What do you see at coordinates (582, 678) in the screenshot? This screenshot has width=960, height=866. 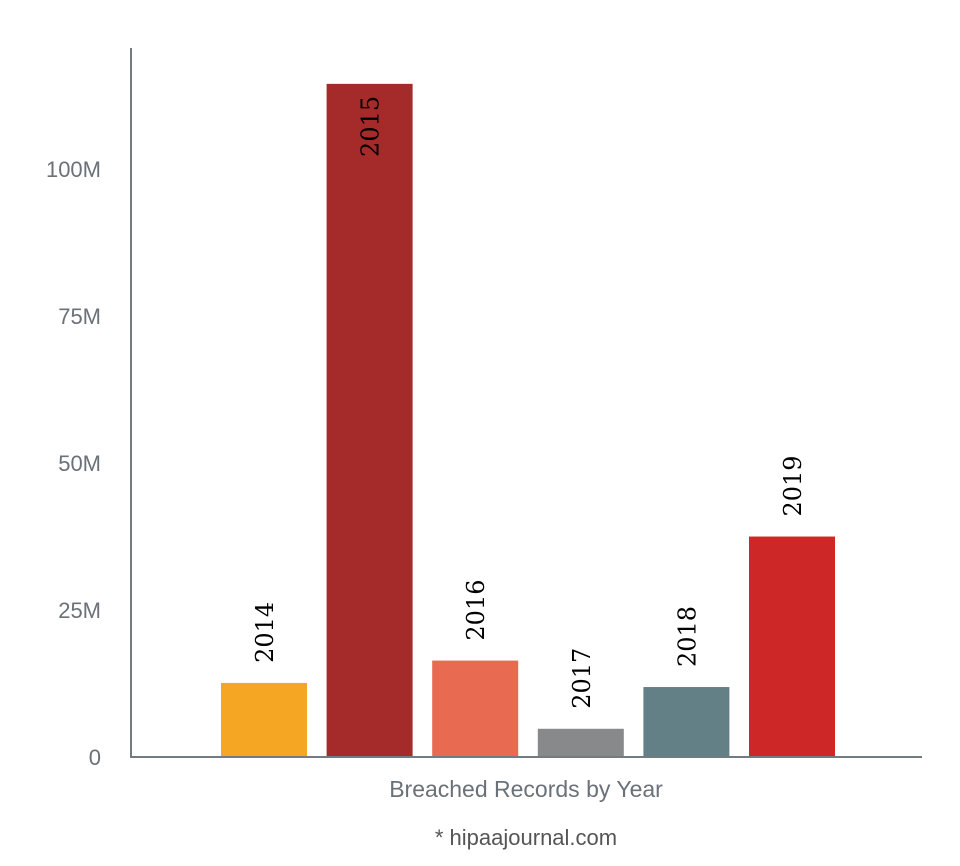 I see `bar-label: 2017` at bounding box center [582, 678].